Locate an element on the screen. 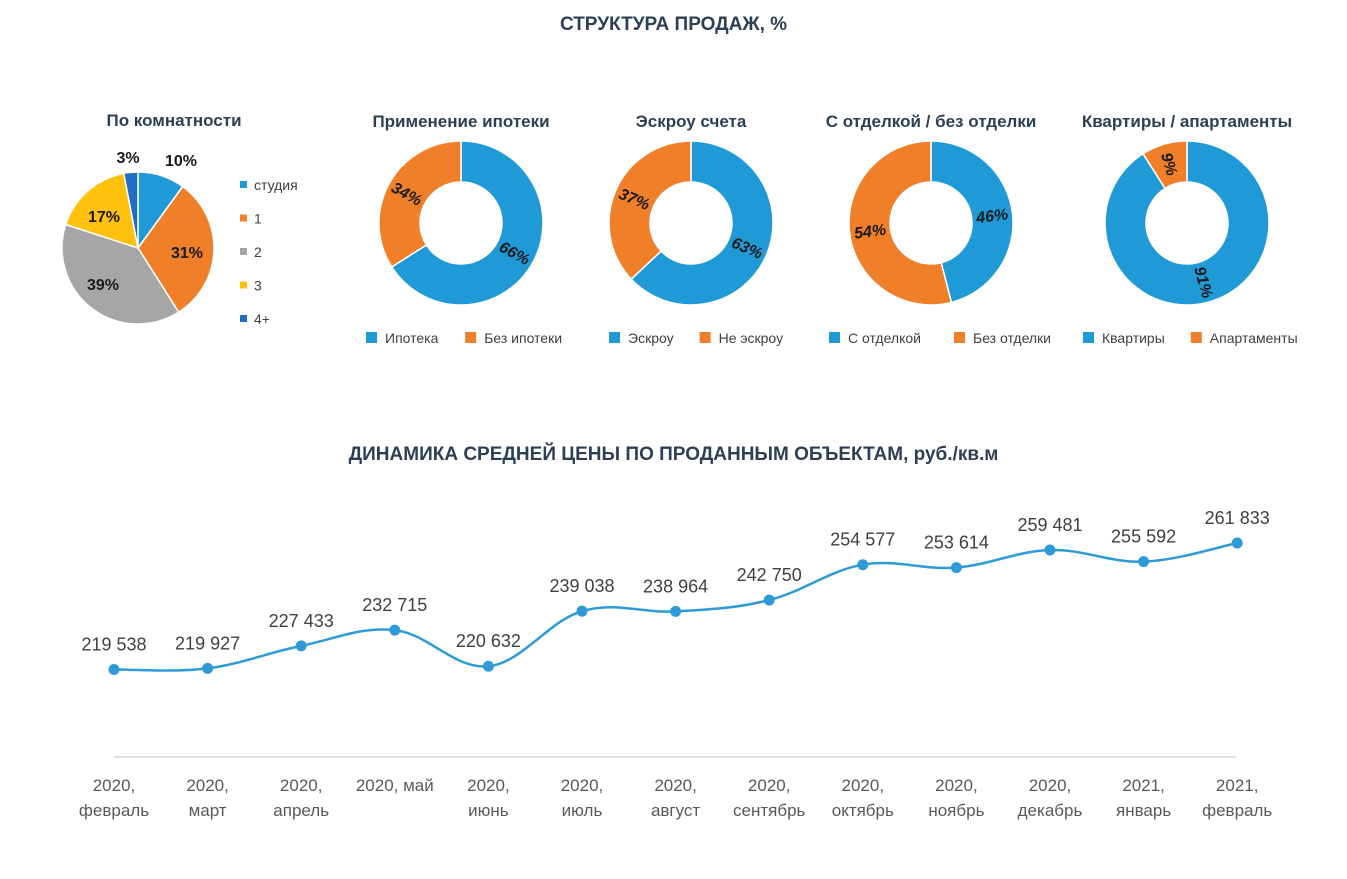  legend-mortgage-1: Без ипотеки is located at coordinates (523, 338).